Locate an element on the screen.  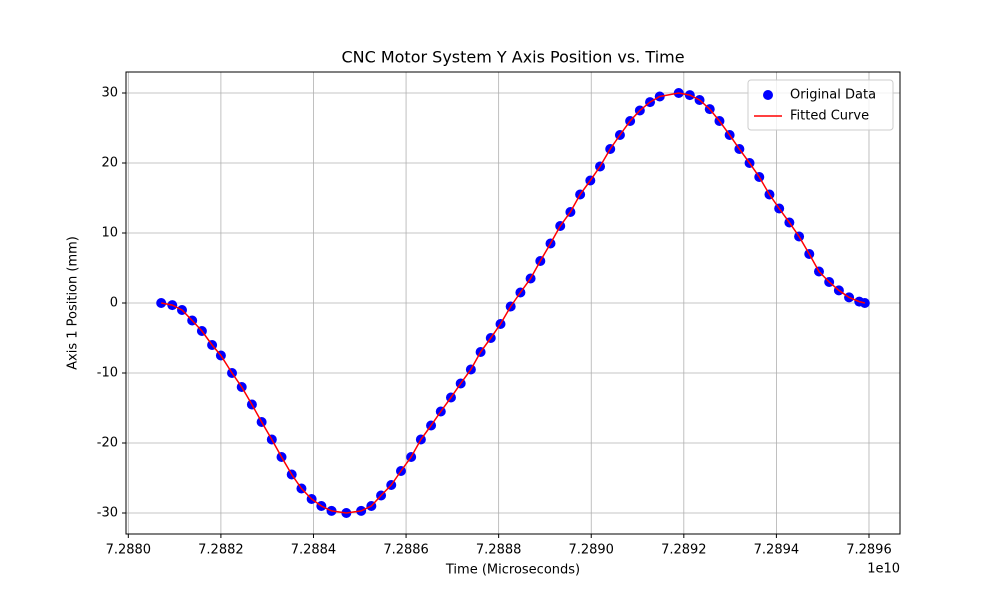
x-offset-label: 1e10 is located at coordinates (883, 569).